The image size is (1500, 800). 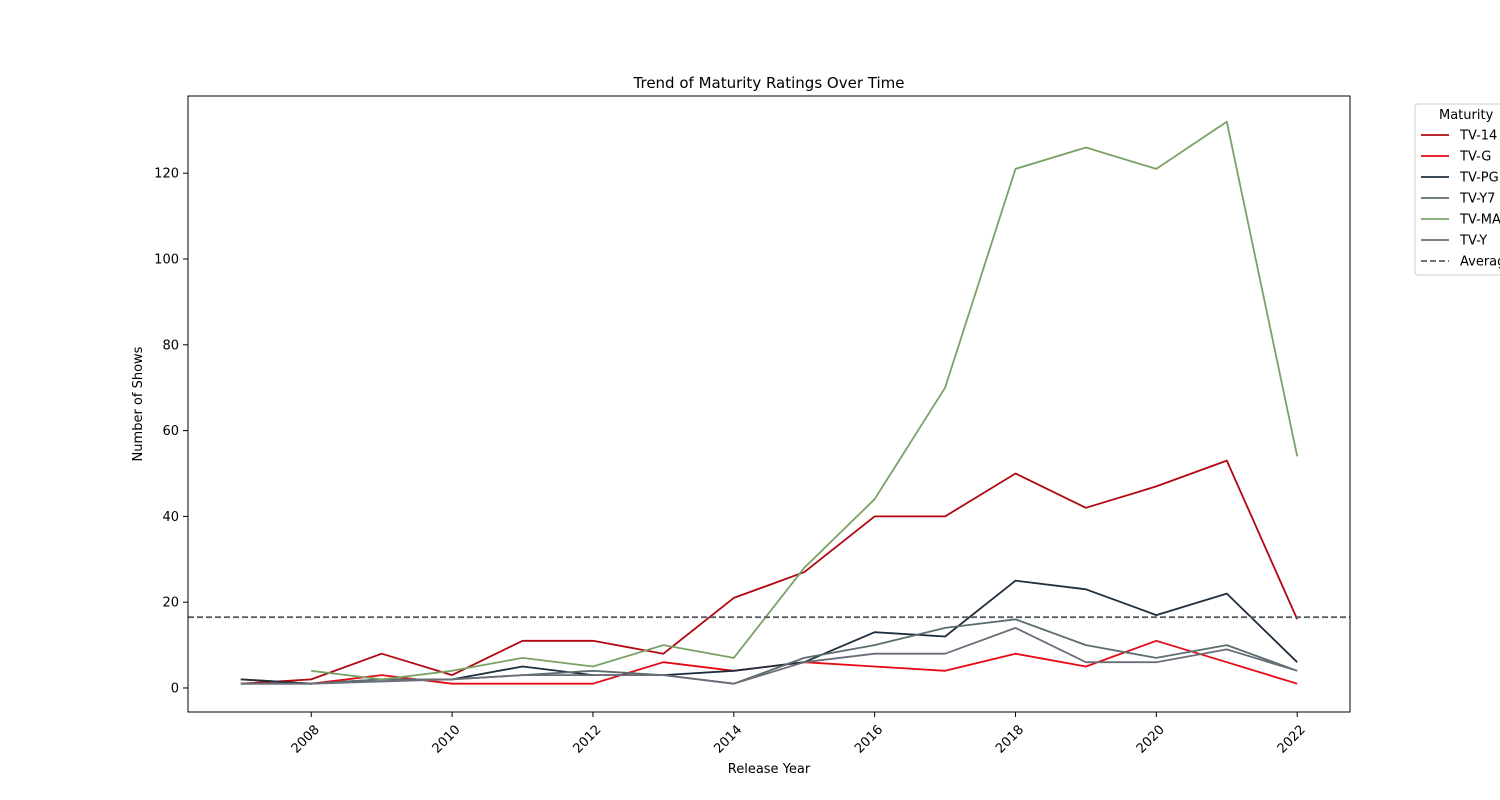 What do you see at coordinates (869, 740) in the screenshot?
I see `x-tick-label: 2016` at bounding box center [869, 740].